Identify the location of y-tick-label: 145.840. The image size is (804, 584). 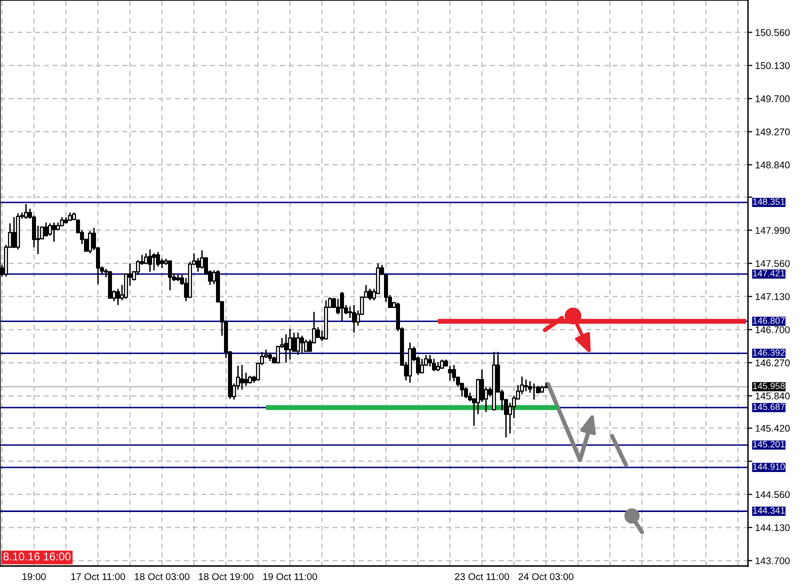
(773, 396).